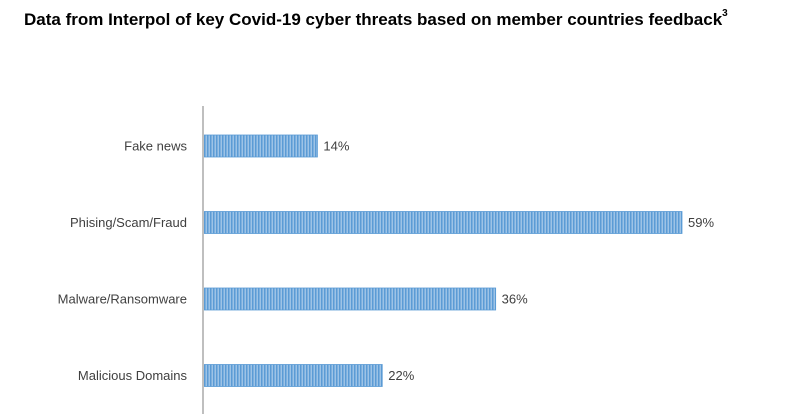 Image resolution: width=800 pixels, height=420 pixels. Describe the element at coordinates (515, 299) in the screenshot. I see `data-label: 36%` at that location.